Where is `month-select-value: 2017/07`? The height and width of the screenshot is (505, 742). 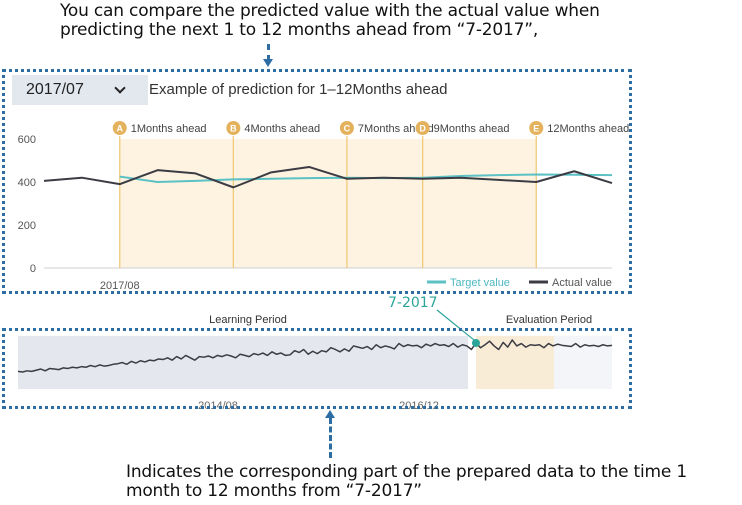
month-select-value: 2017/07 is located at coordinates (55, 89).